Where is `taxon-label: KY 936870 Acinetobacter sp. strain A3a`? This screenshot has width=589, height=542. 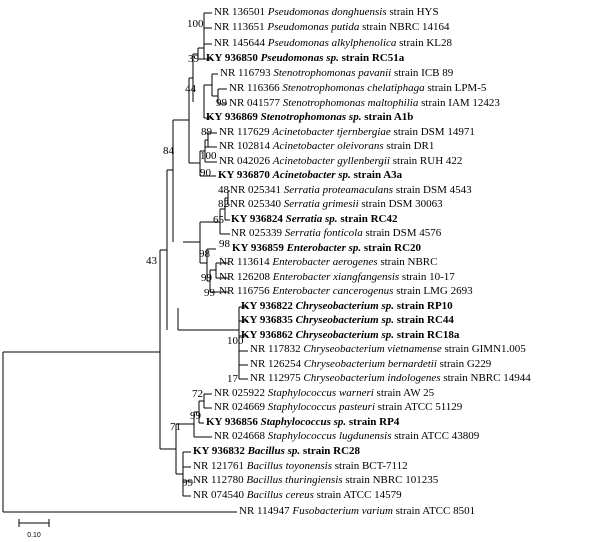 taxon-label: KY 936870 Acinetobacter sp. strain A3a is located at coordinates (310, 175).